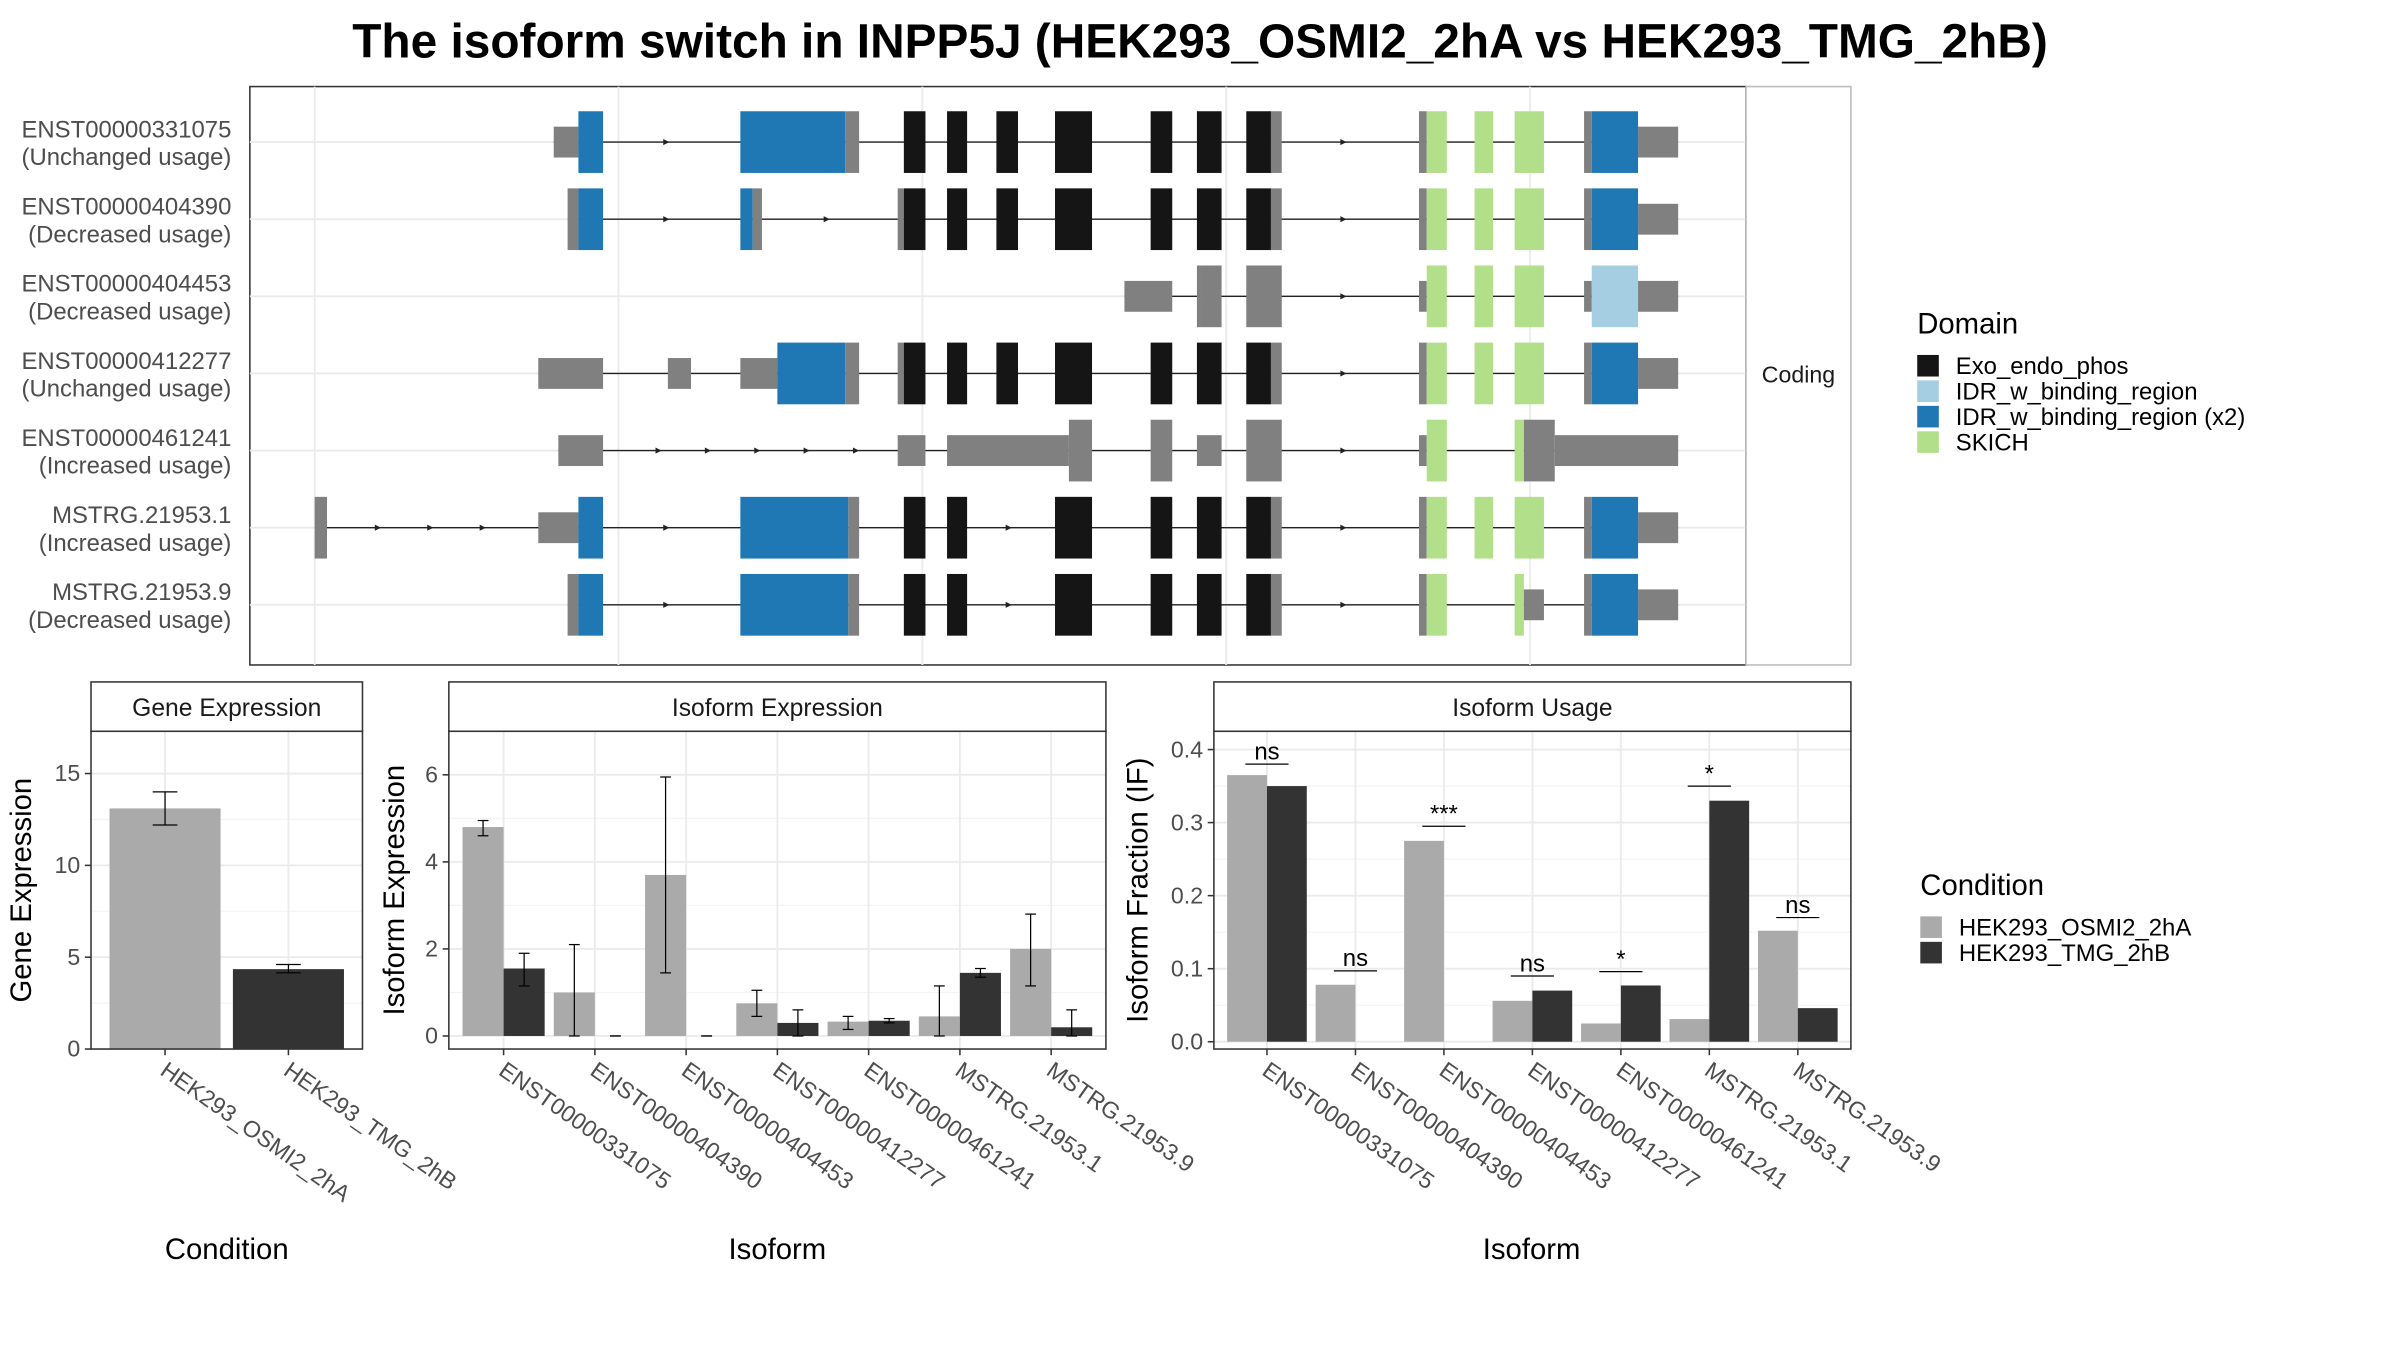 This screenshot has width=2400, height=1350. Describe the element at coordinates (778, 1249) in the screenshot. I see `x-axis-title: Isoform` at that location.